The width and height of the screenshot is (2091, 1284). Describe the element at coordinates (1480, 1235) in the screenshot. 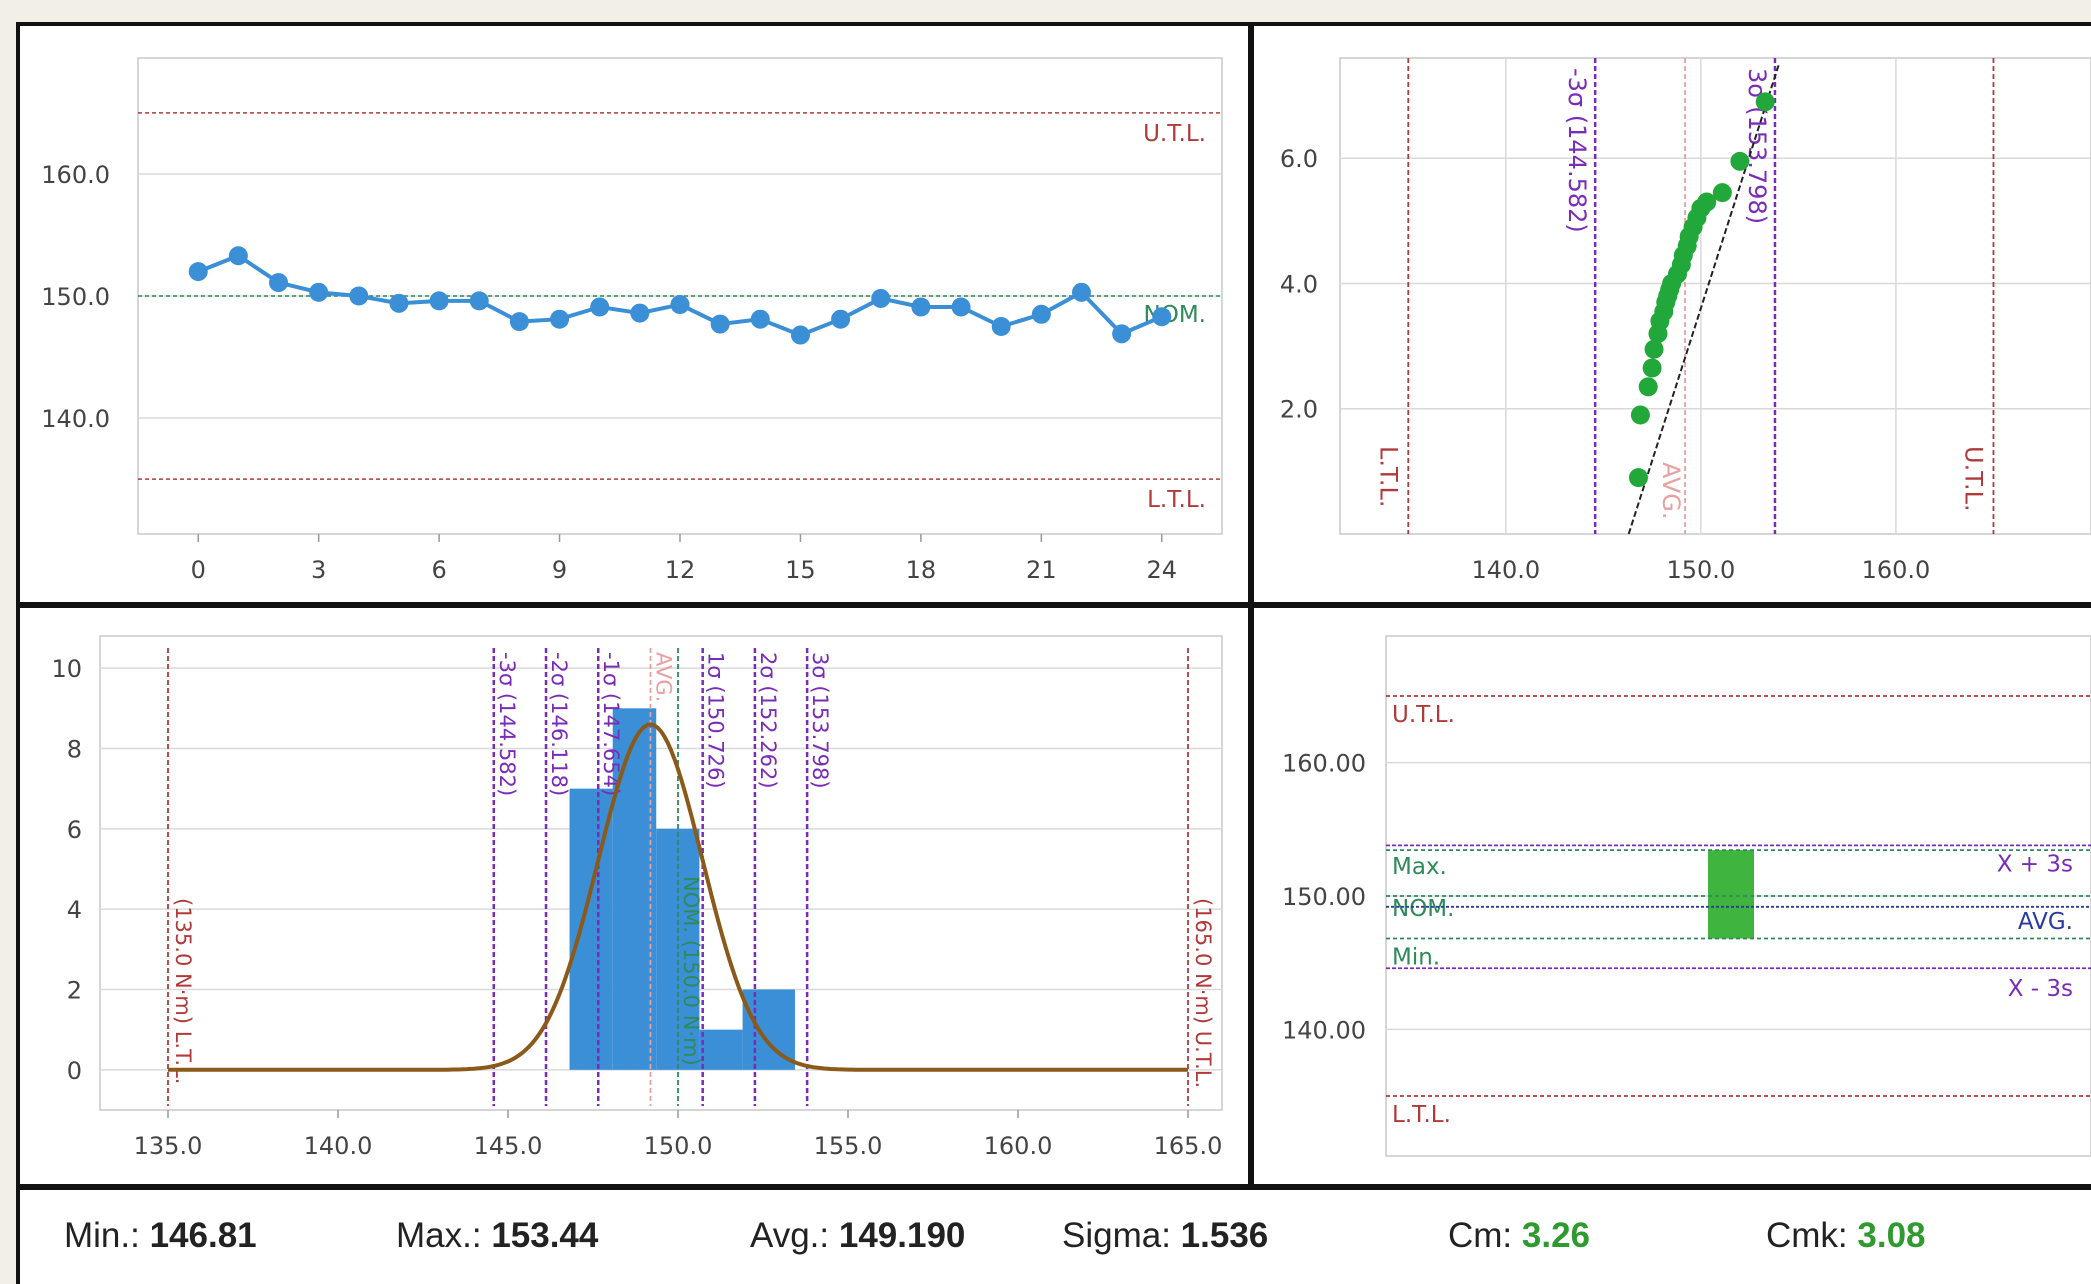

I see `stat-cm-label: Cm:` at that location.